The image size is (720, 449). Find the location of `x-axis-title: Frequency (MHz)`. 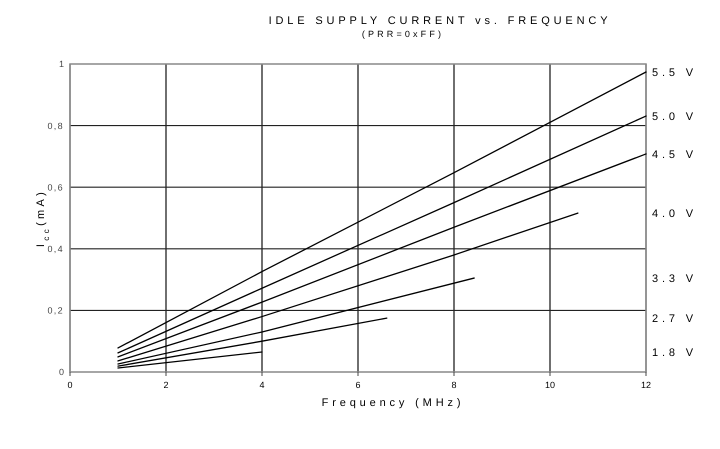

x-axis-title: Frequency (MHz) is located at coordinates (393, 403).